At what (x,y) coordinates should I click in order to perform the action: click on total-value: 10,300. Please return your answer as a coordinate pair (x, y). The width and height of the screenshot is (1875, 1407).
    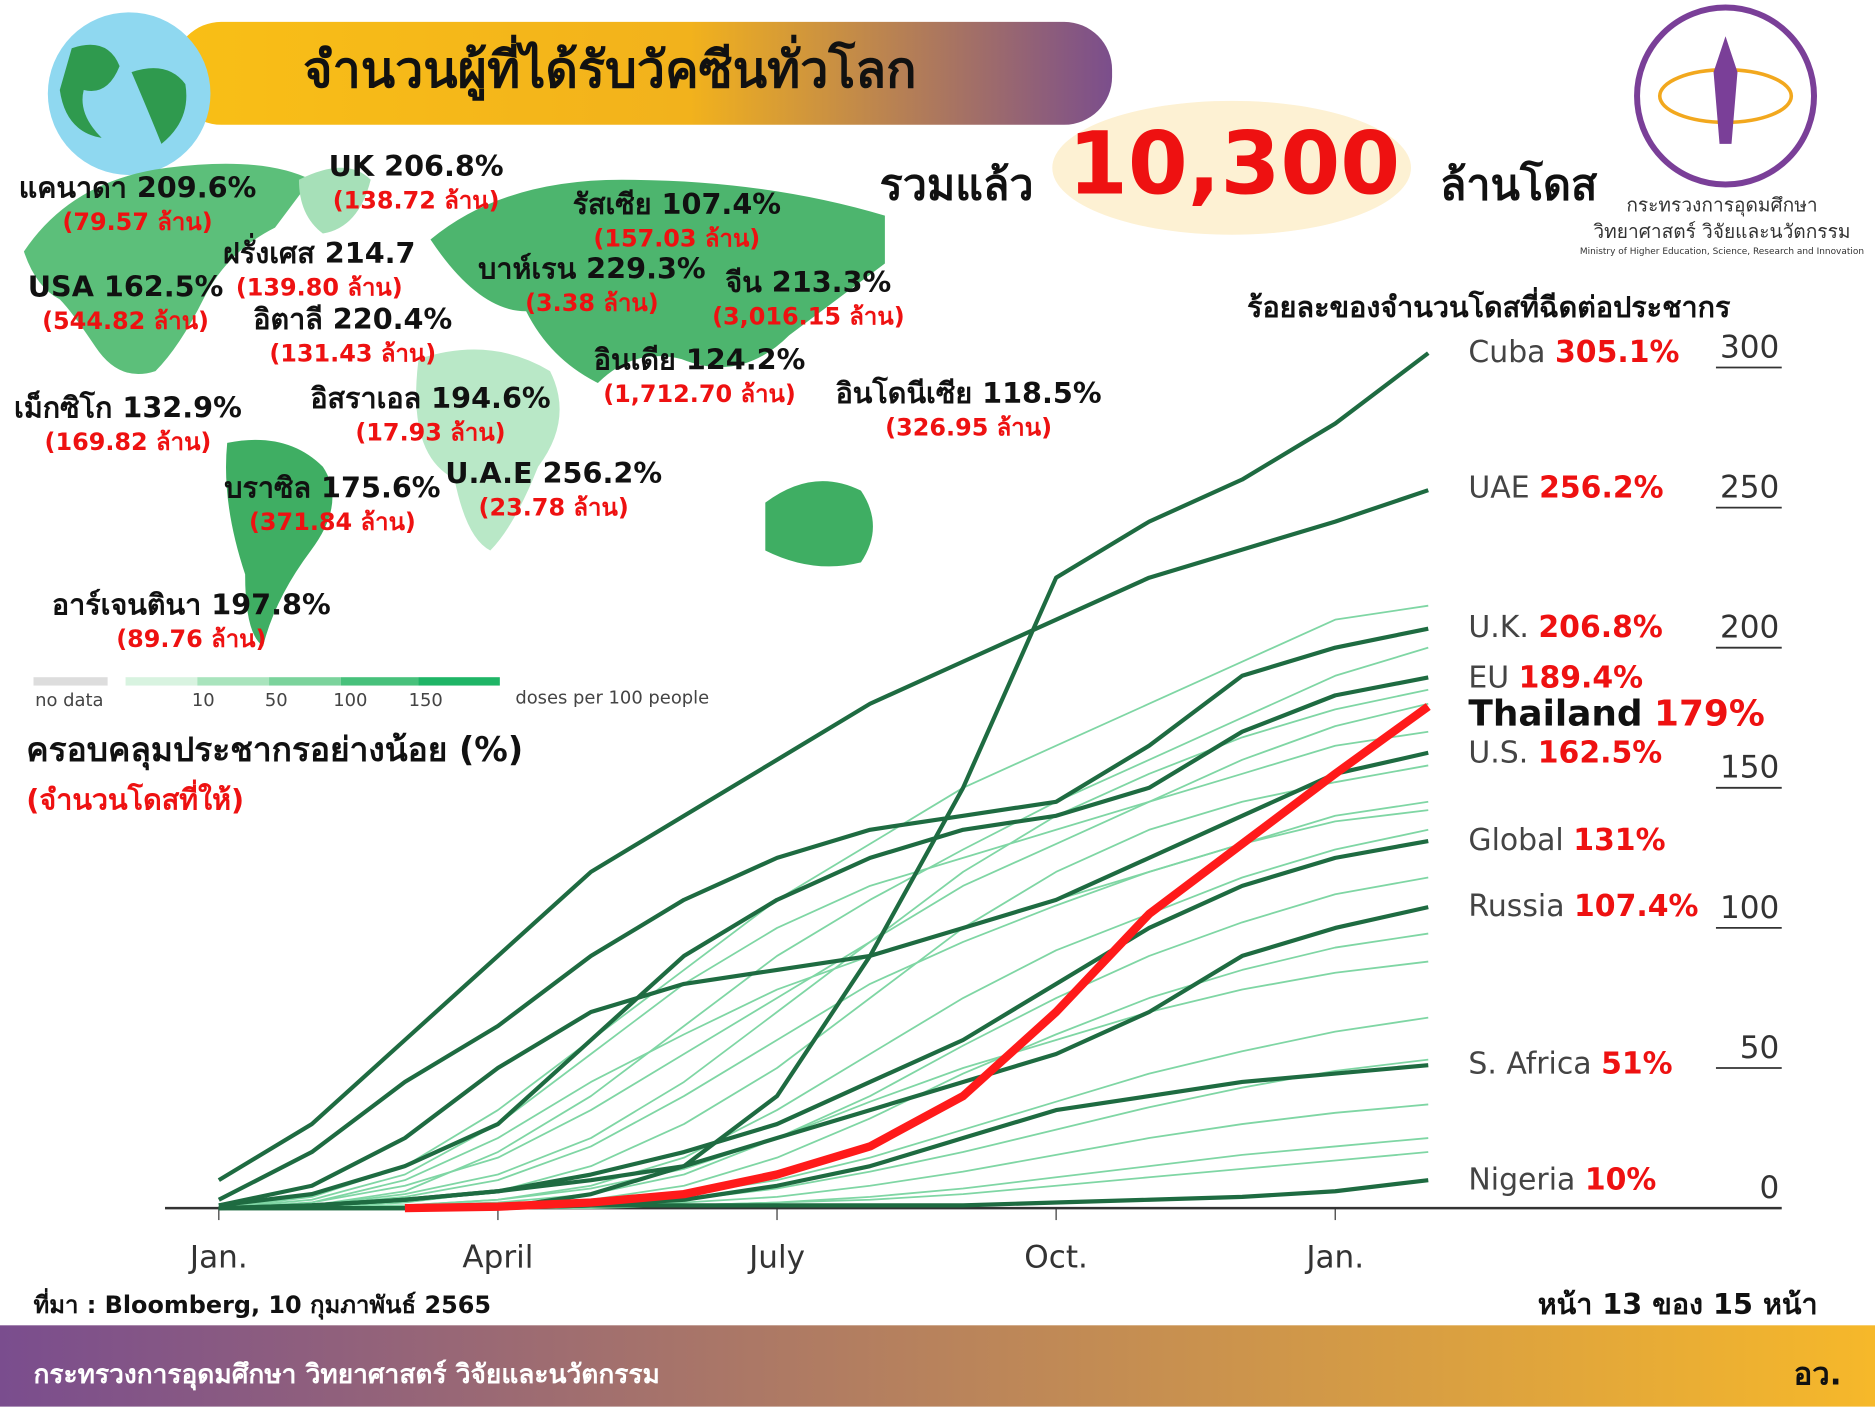
    Looking at the image, I should click on (1234, 165).